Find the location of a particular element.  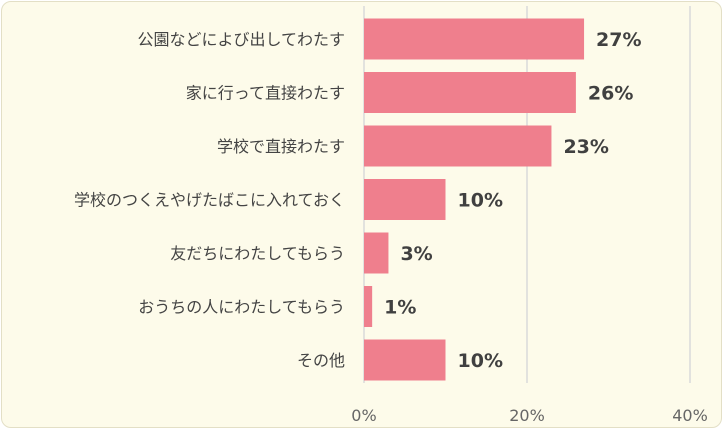

category-label: 学校のつくえやげたばこに入れておく is located at coordinates (209, 200).